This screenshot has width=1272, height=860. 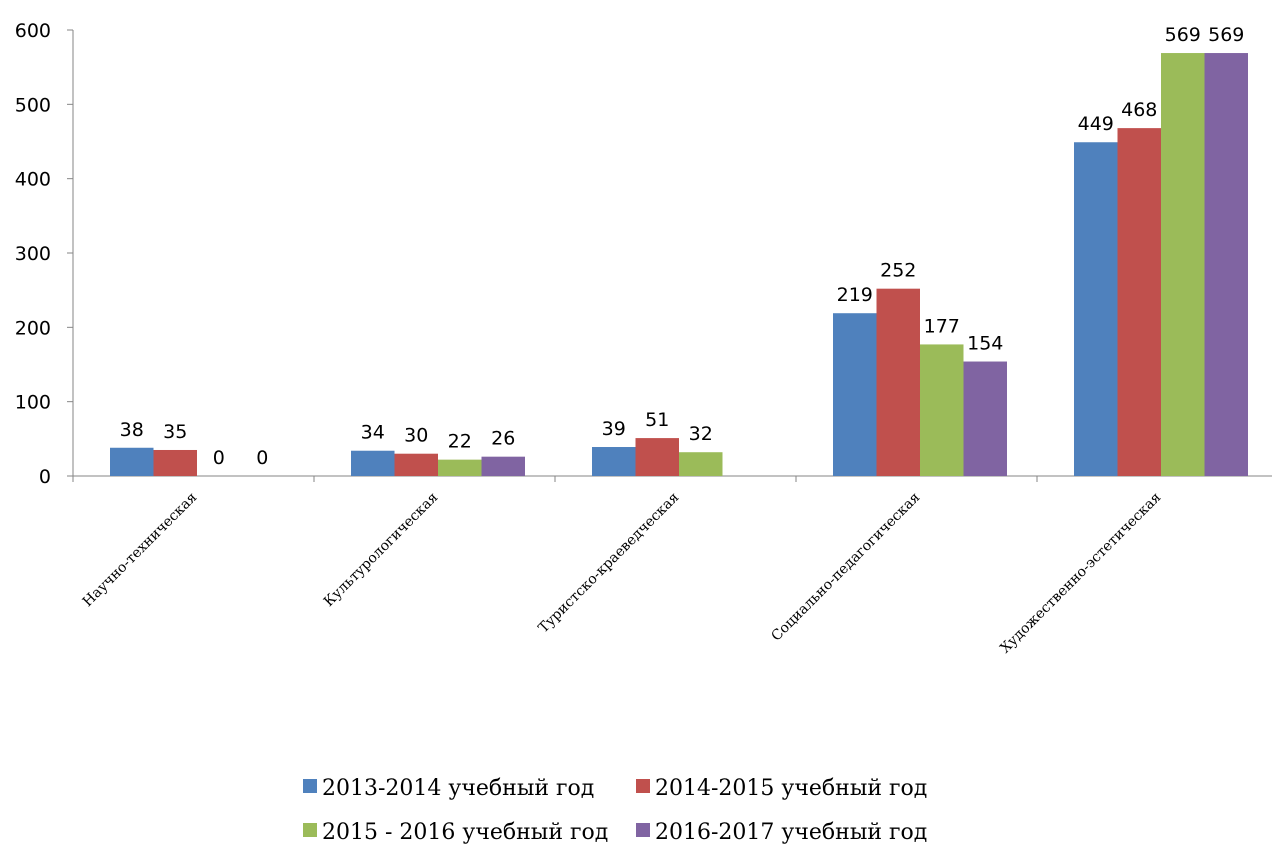 I want to click on category-label: Туристско-краеведческая, so click(x=608, y=562).